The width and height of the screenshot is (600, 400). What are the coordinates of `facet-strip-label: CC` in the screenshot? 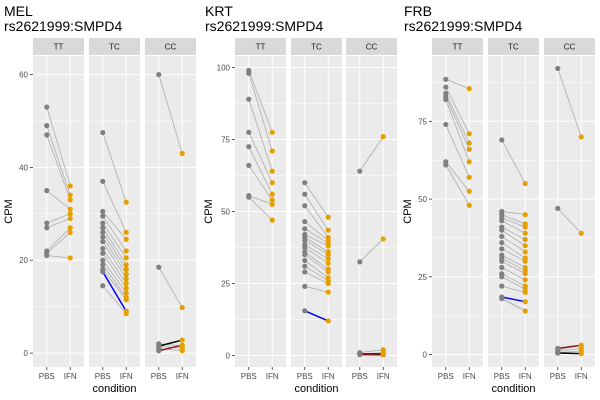 It's located at (171, 47).